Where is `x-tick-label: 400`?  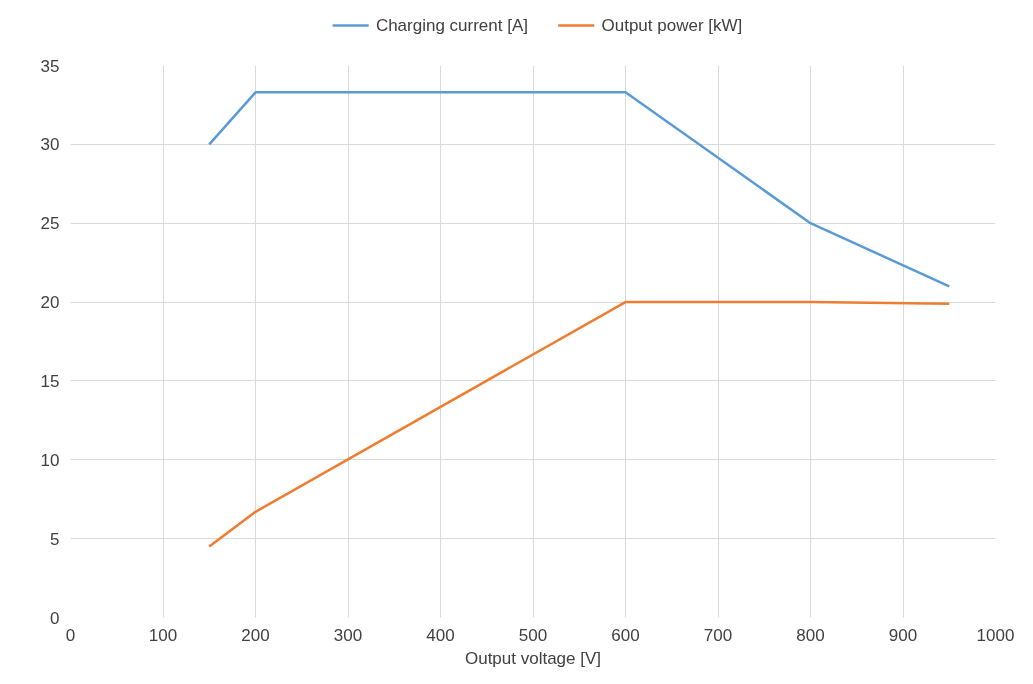
x-tick-label: 400 is located at coordinates (440, 635).